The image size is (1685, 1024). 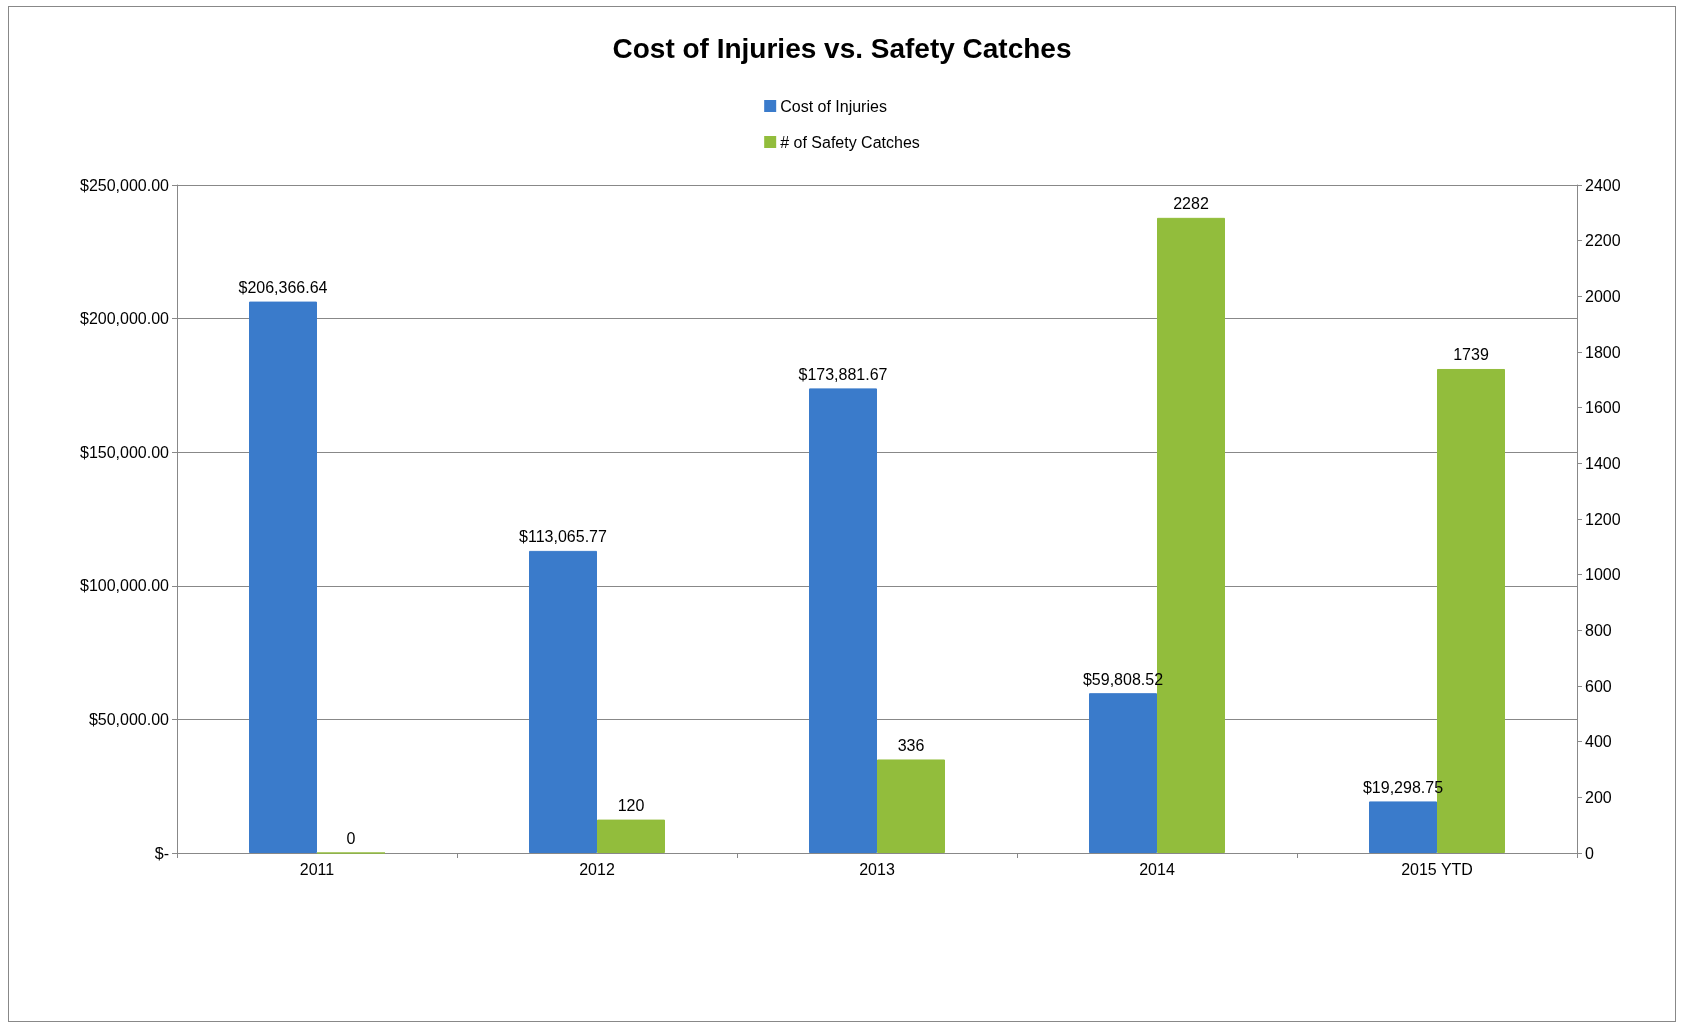 What do you see at coordinates (1603, 241) in the screenshot?
I see `y2-tick-label: 2200` at bounding box center [1603, 241].